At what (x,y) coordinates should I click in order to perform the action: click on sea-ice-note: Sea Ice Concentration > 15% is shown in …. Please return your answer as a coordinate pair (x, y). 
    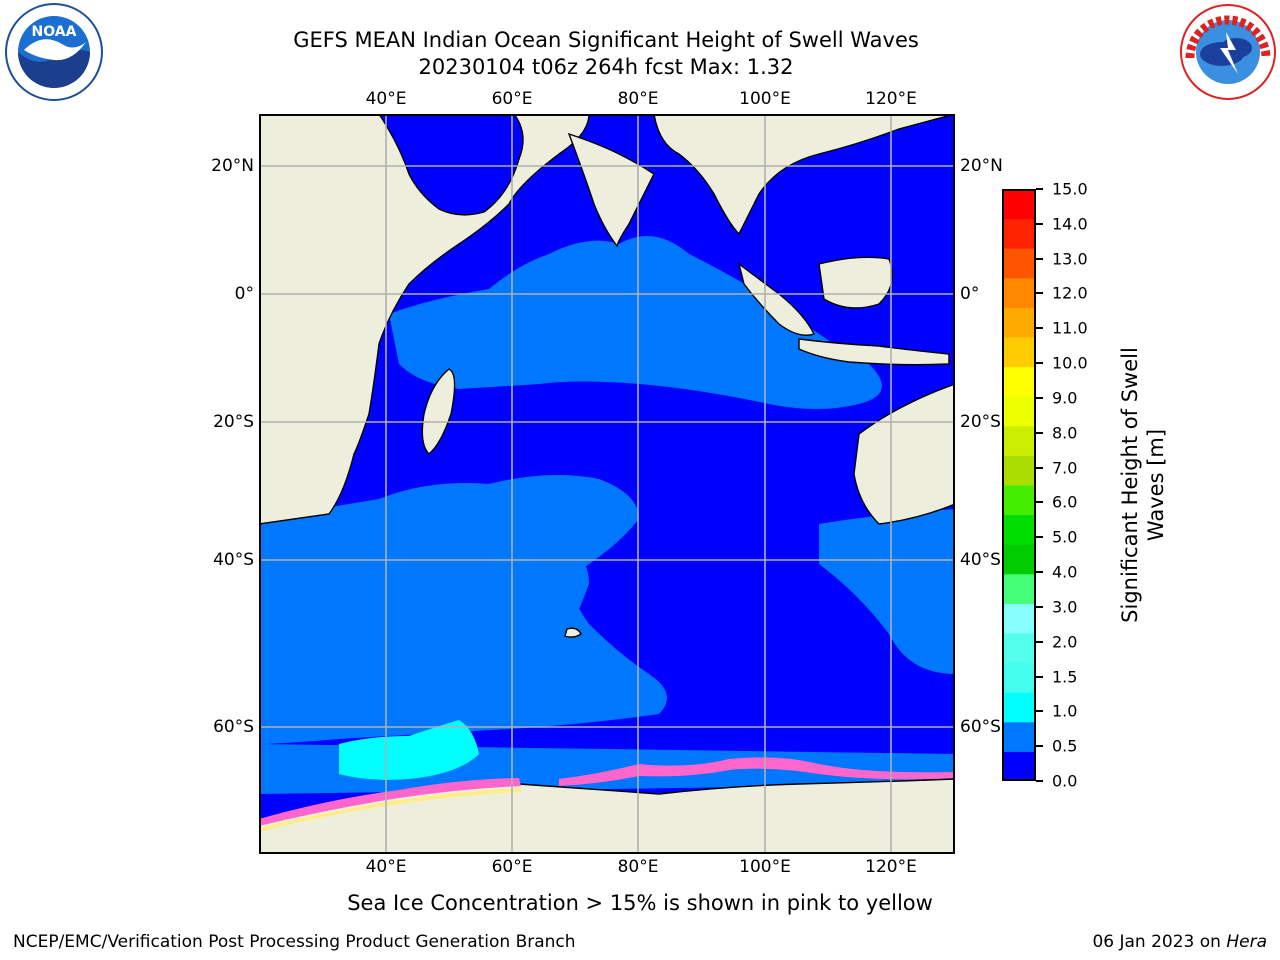
    Looking at the image, I should click on (640, 903).